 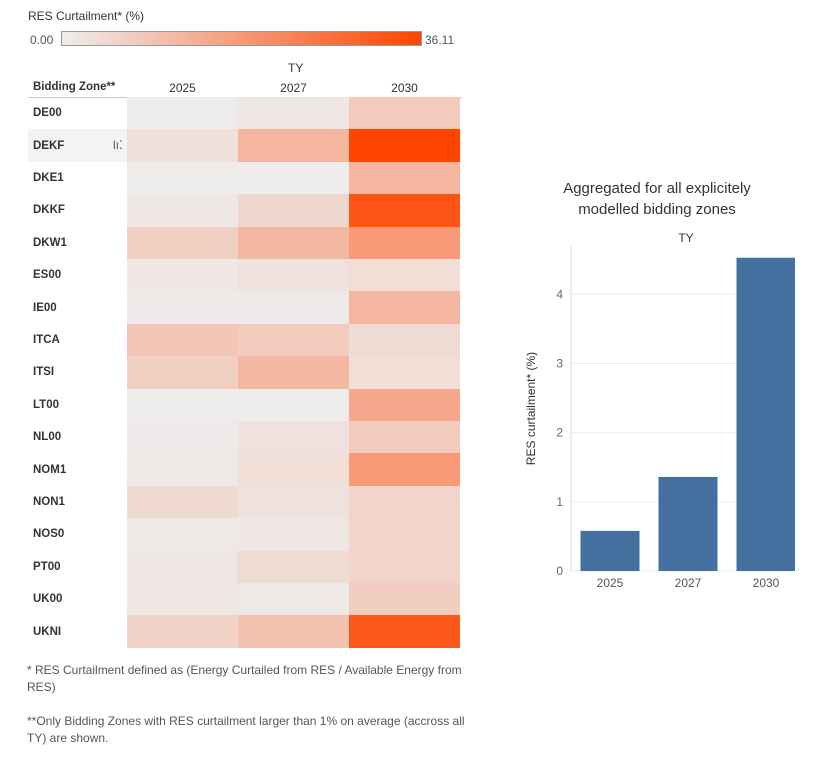 What do you see at coordinates (293, 502) in the screenshot?
I see `heatmap-cell-non1-2027` at bounding box center [293, 502].